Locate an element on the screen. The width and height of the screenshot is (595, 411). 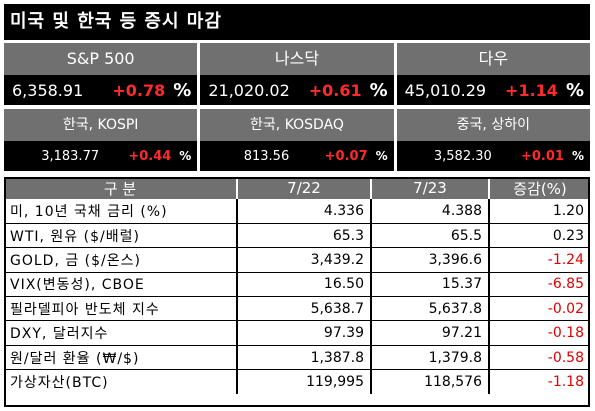
row-label: VIX(변동성), CBOE is located at coordinates (121, 285).